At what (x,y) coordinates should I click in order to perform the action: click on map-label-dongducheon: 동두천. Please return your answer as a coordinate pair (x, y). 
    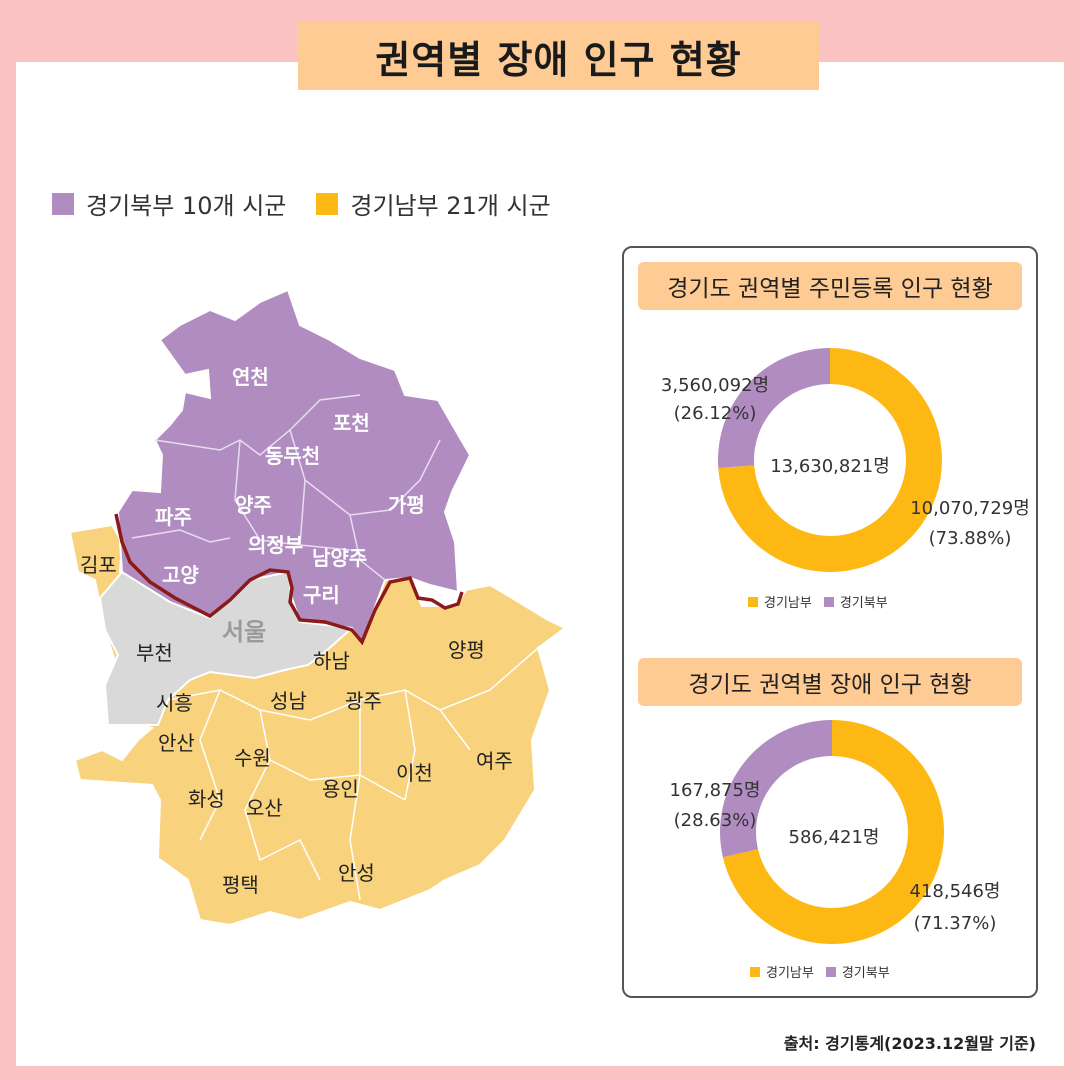
    Looking at the image, I should click on (292, 456).